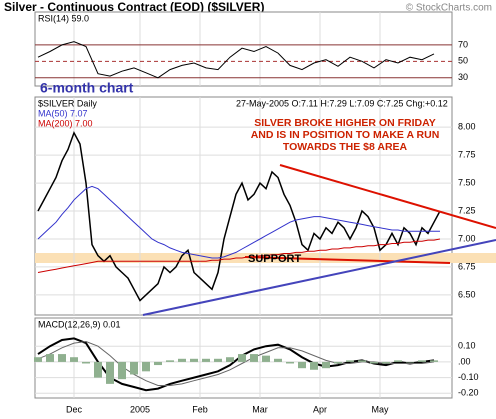 The height and width of the screenshot is (419, 496). What do you see at coordinates (467, 182) in the screenshot?
I see `y-tick-label: 7.50` at bounding box center [467, 182].